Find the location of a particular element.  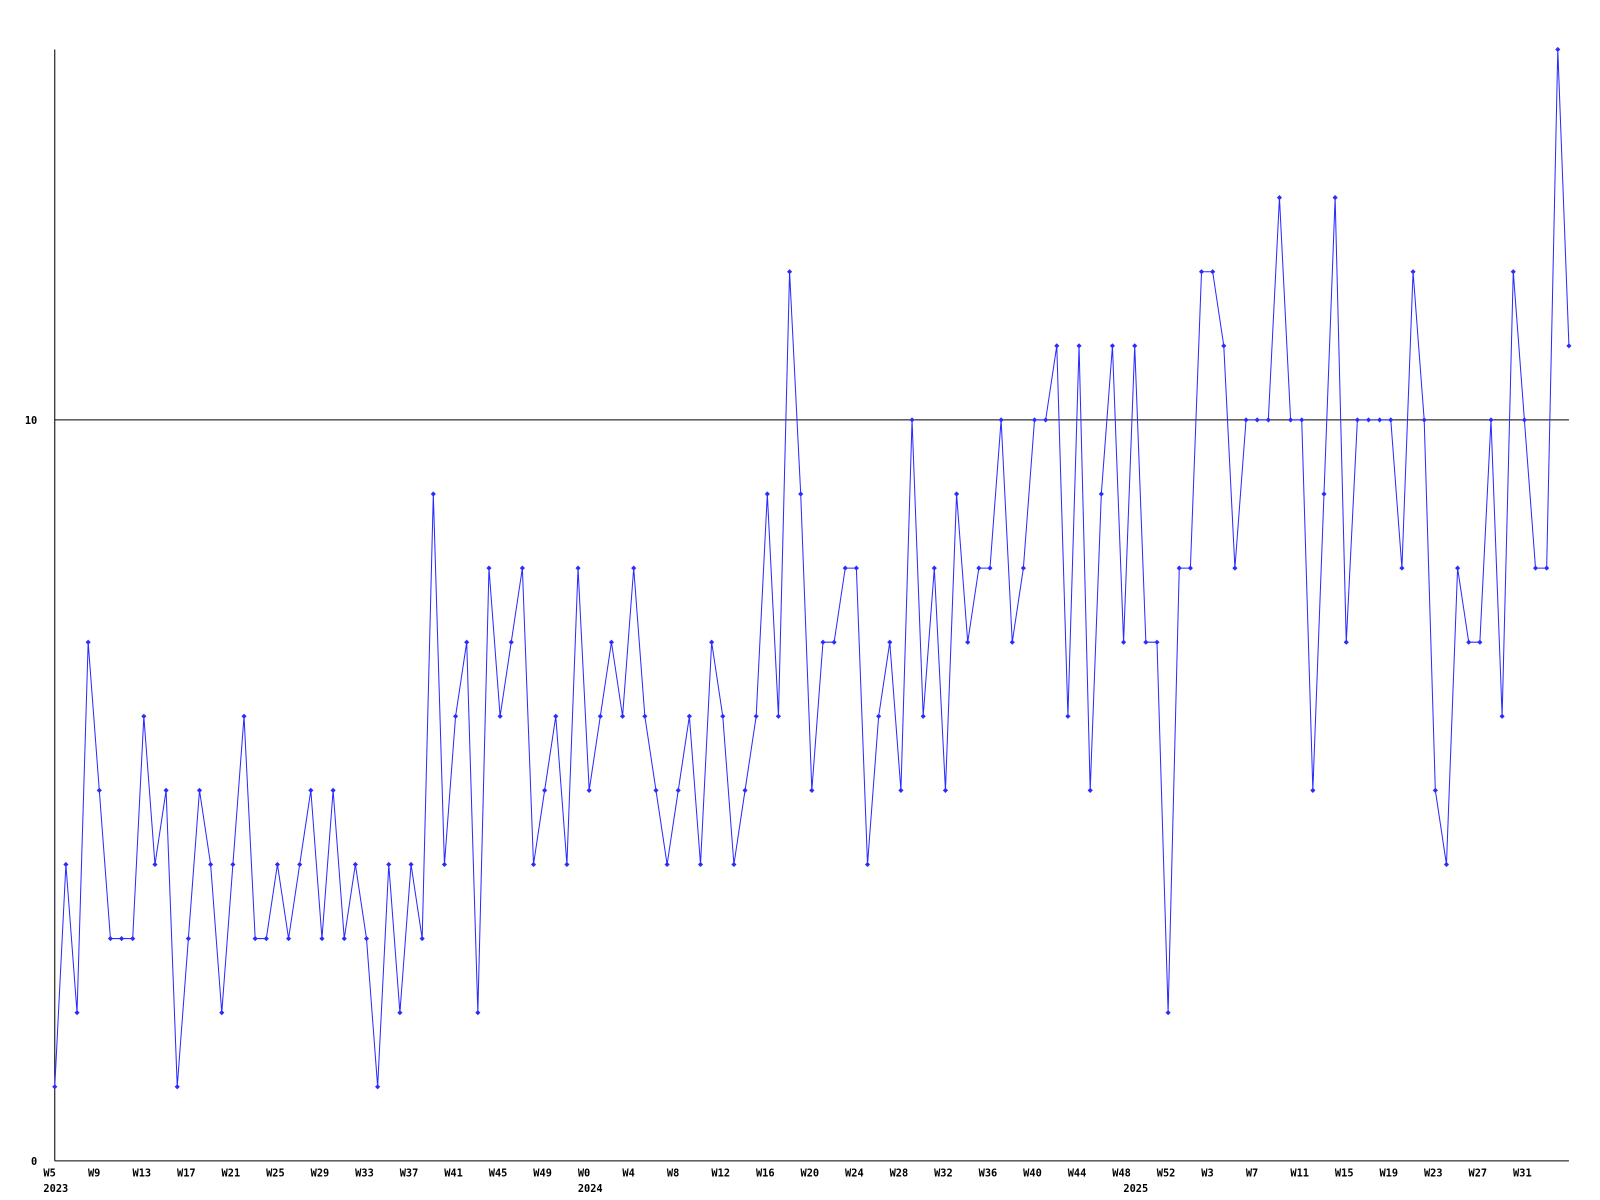

x-tick-label: W40 is located at coordinates (1032, 1173).